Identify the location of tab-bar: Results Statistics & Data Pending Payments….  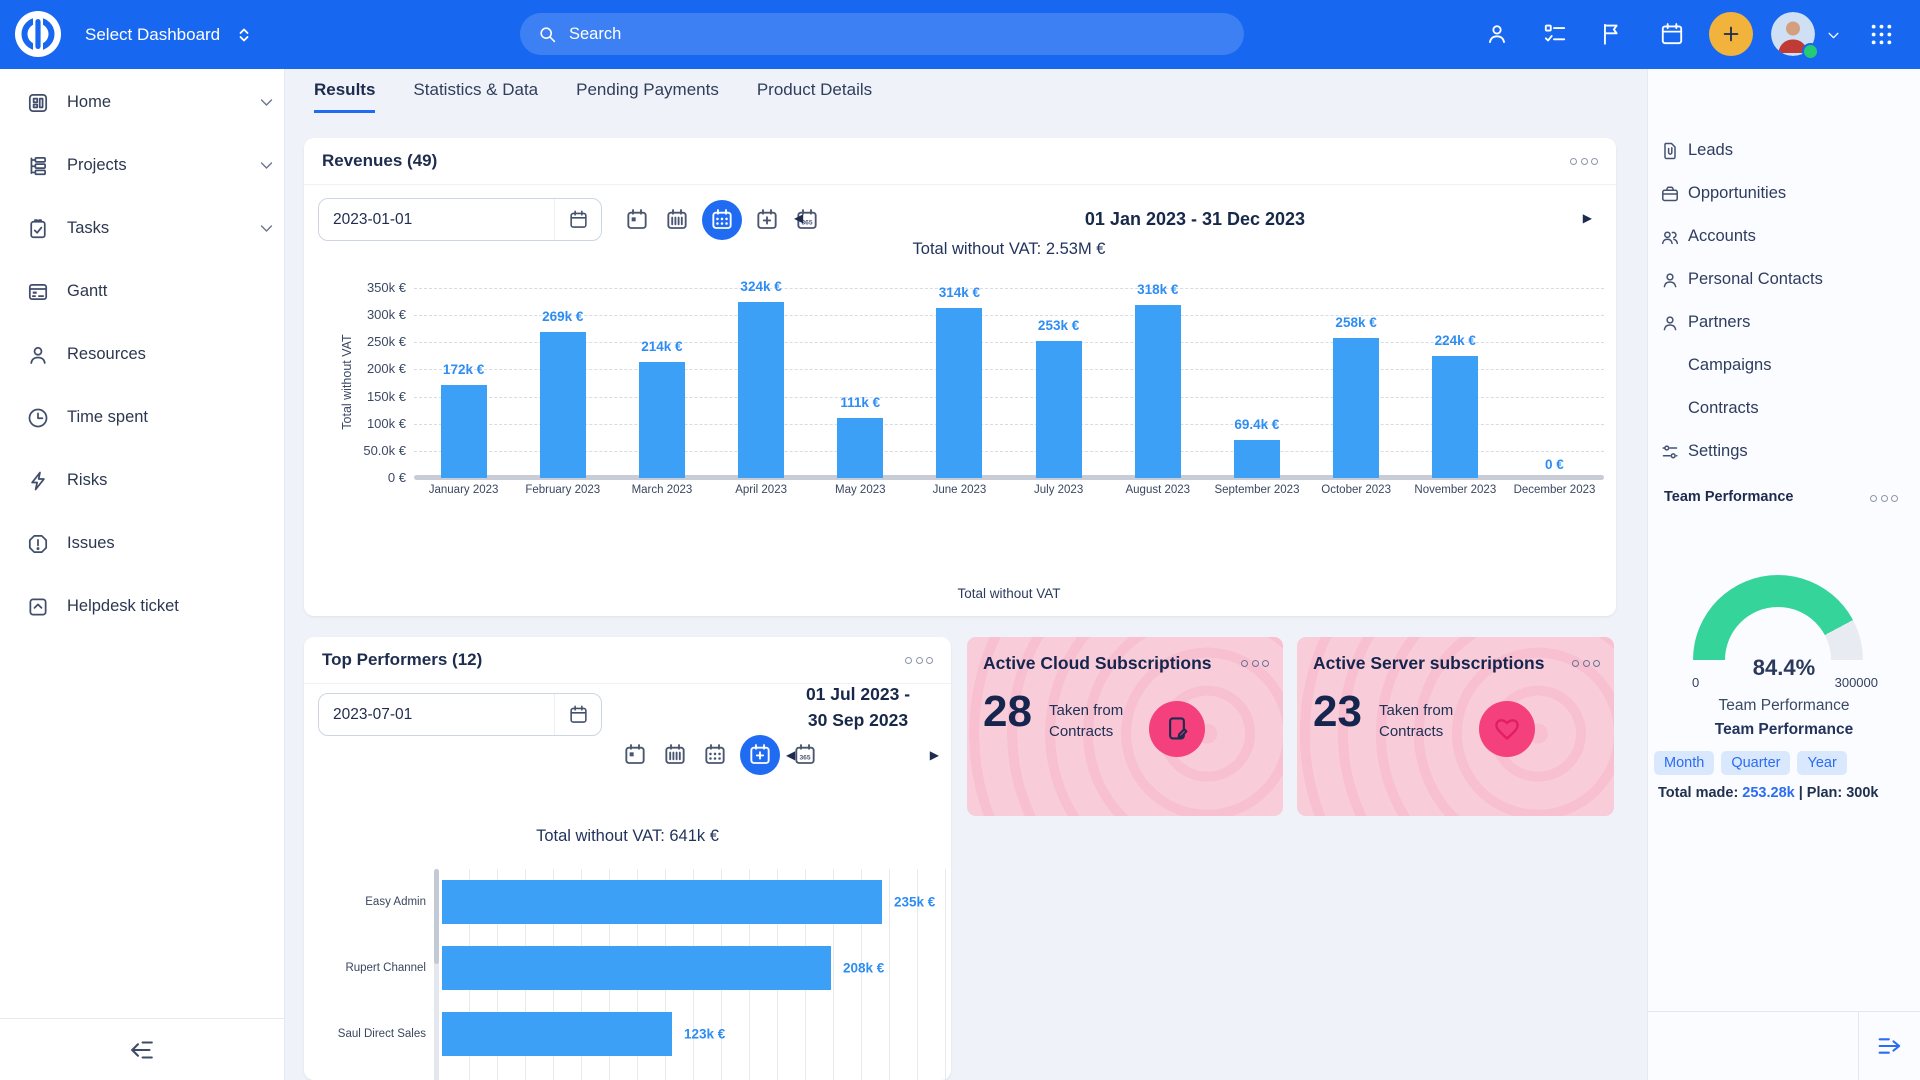
(593, 96).